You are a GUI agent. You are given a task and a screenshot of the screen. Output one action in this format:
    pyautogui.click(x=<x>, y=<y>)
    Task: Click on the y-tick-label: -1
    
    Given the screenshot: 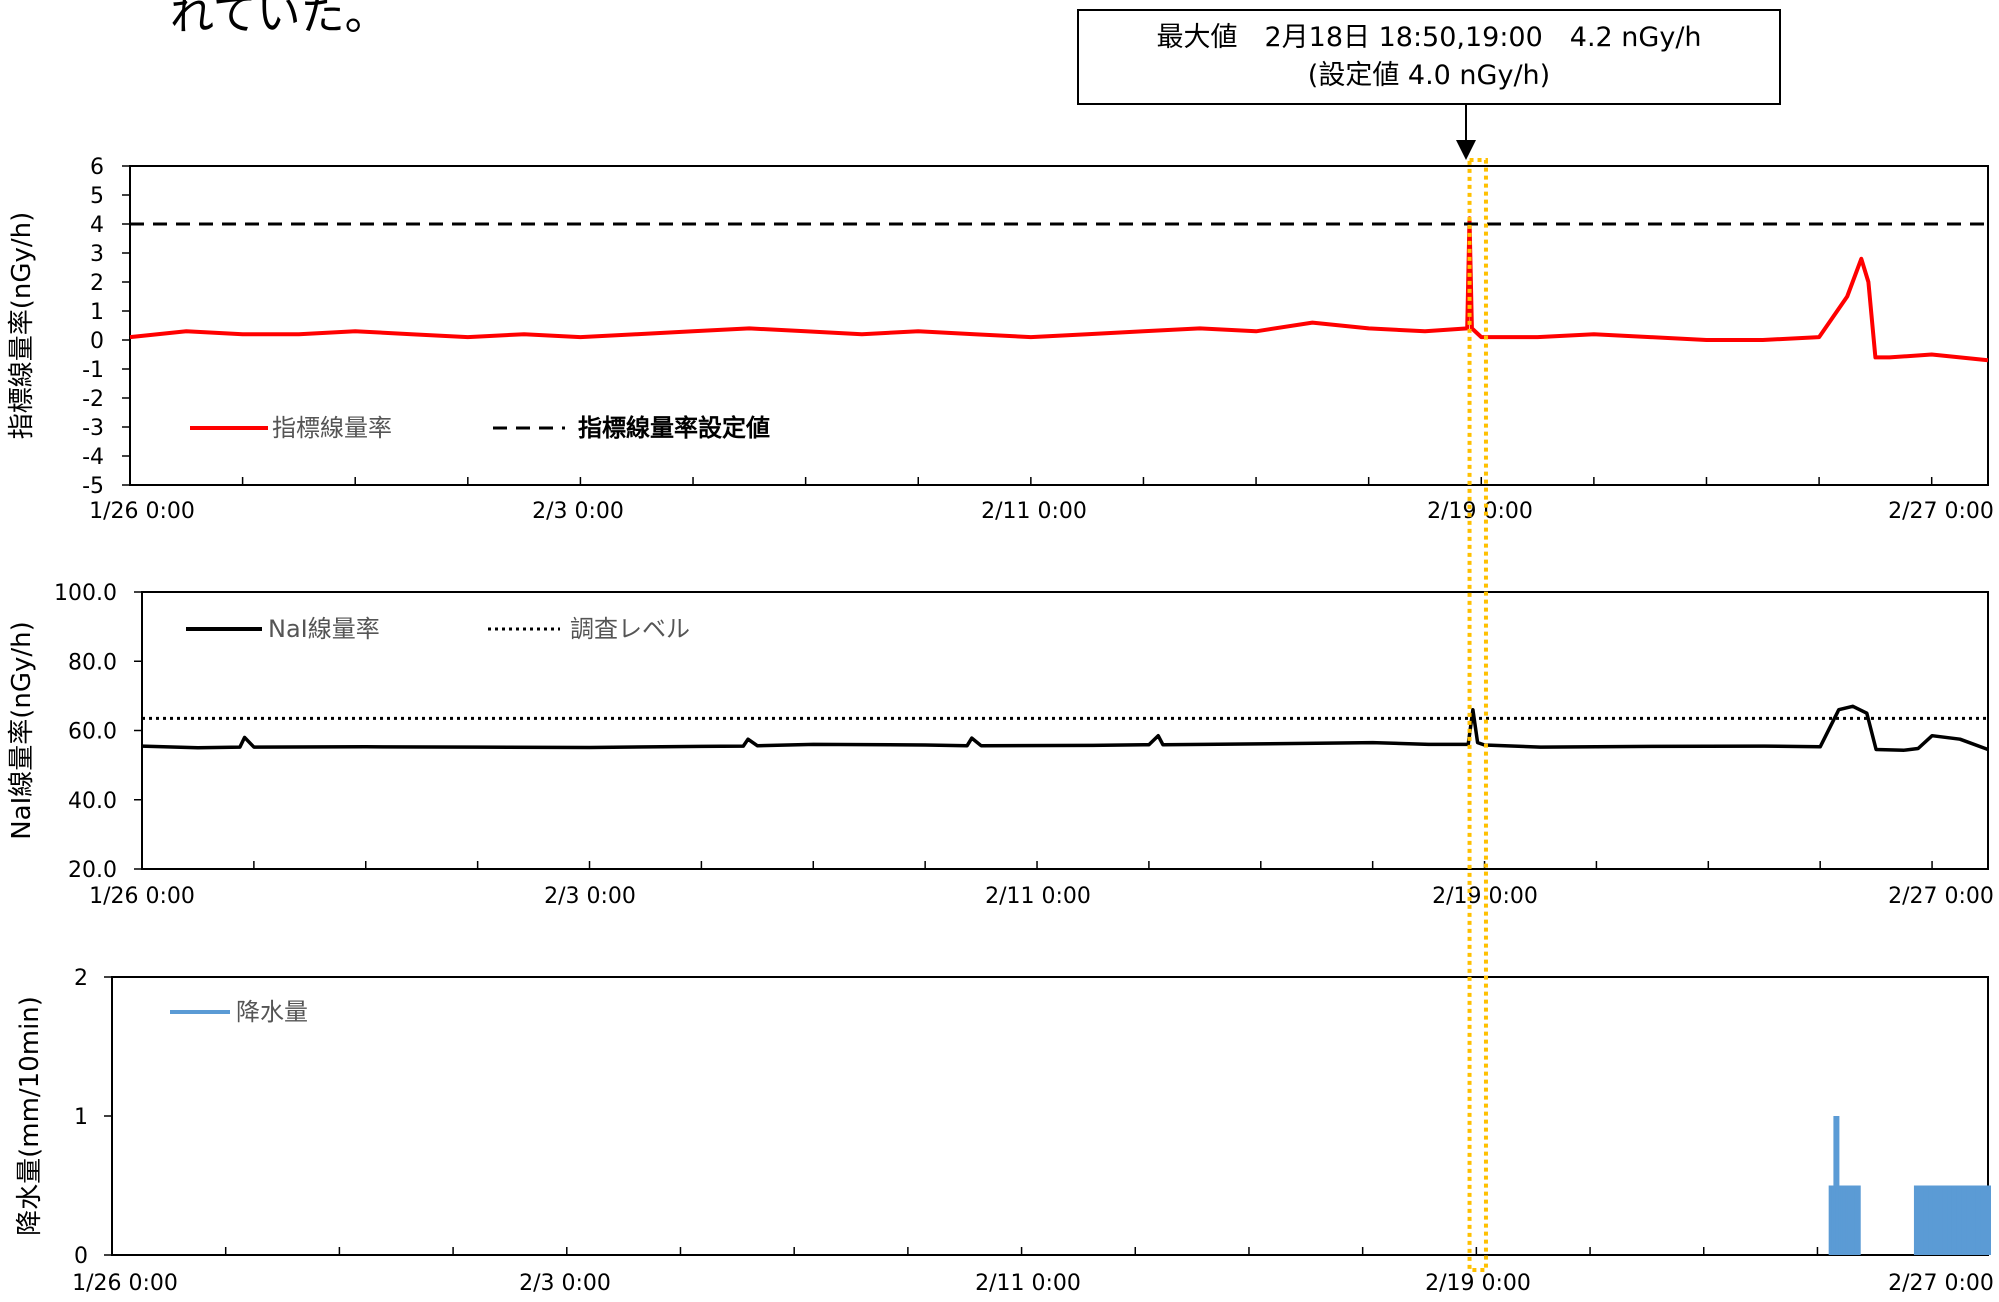 What is the action you would take?
    pyautogui.click(x=93, y=370)
    